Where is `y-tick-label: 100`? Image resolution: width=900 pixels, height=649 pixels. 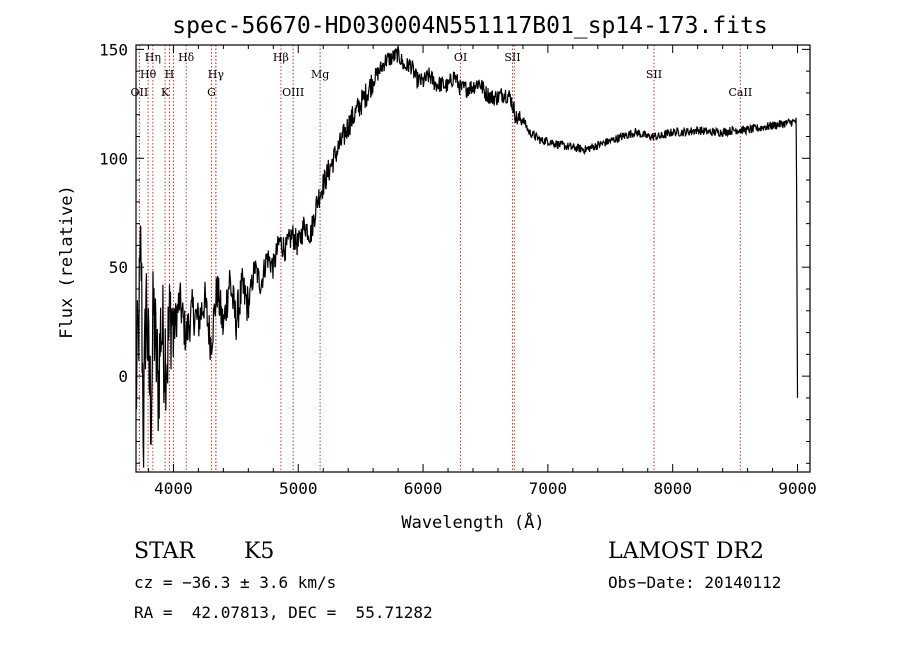 y-tick-label: 100 is located at coordinates (113, 158).